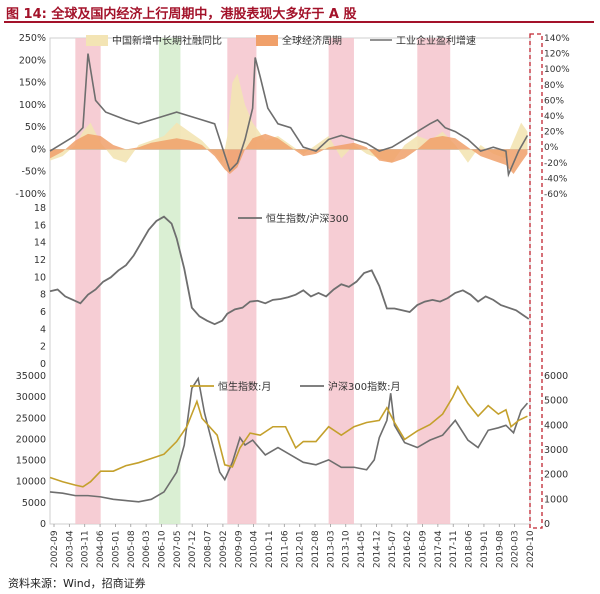 This screenshot has width=600, height=594. I want to click on top-left-tick: 100%, so click(32, 105).